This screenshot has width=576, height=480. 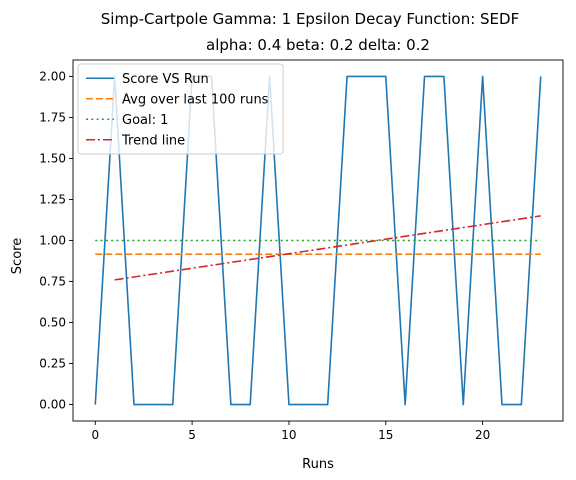 What do you see at coordinates (318, 464) in the screenshot?
I see `x-axis-label: Runs` at bounding box center [318, 464].